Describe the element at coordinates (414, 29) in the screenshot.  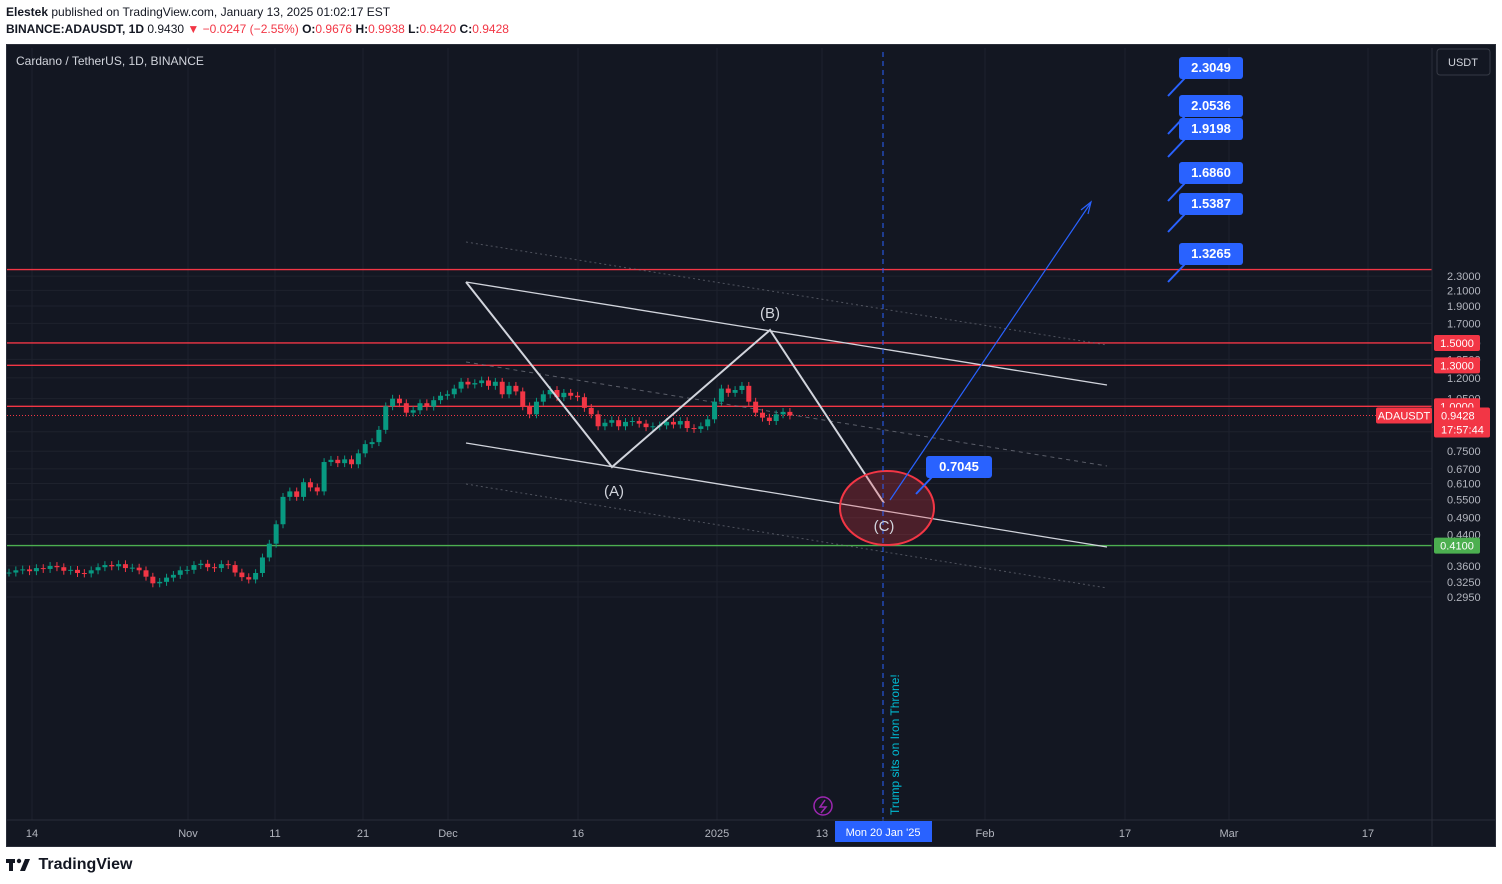
I see `low-label: L:` at that location.